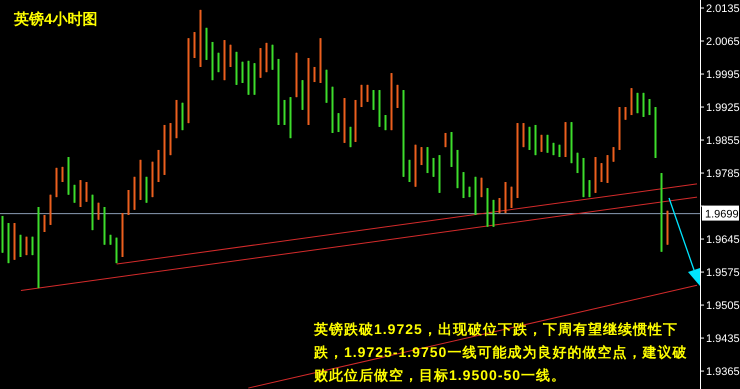 This screenshot has width=740, height=389. Describe the element at coordinates (723, 75) in the screenshot. I see `y-tick-label: 1.9995` at that location.